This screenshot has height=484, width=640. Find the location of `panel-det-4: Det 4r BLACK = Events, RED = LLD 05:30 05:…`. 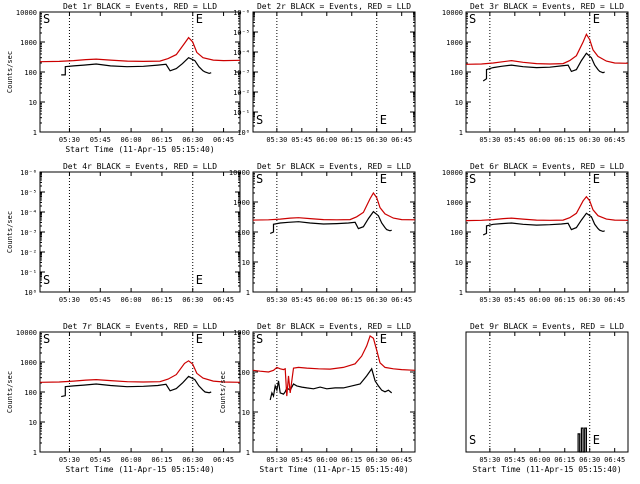

panel-det-4: Det 4r BLACK = Events, RED = LLD 05:30 05:… is located at coordinates (123, 233).